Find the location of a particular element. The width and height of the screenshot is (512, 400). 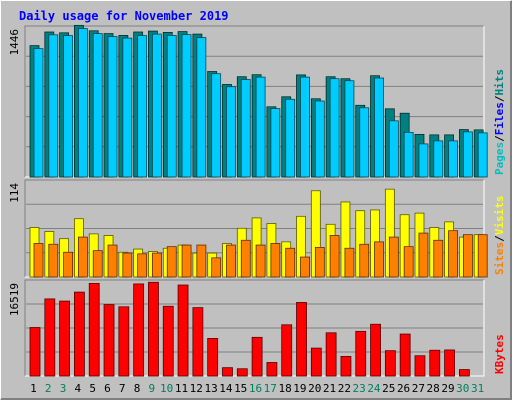

x-tick-label-day-3: 3 is located at coordinates (63, 388).